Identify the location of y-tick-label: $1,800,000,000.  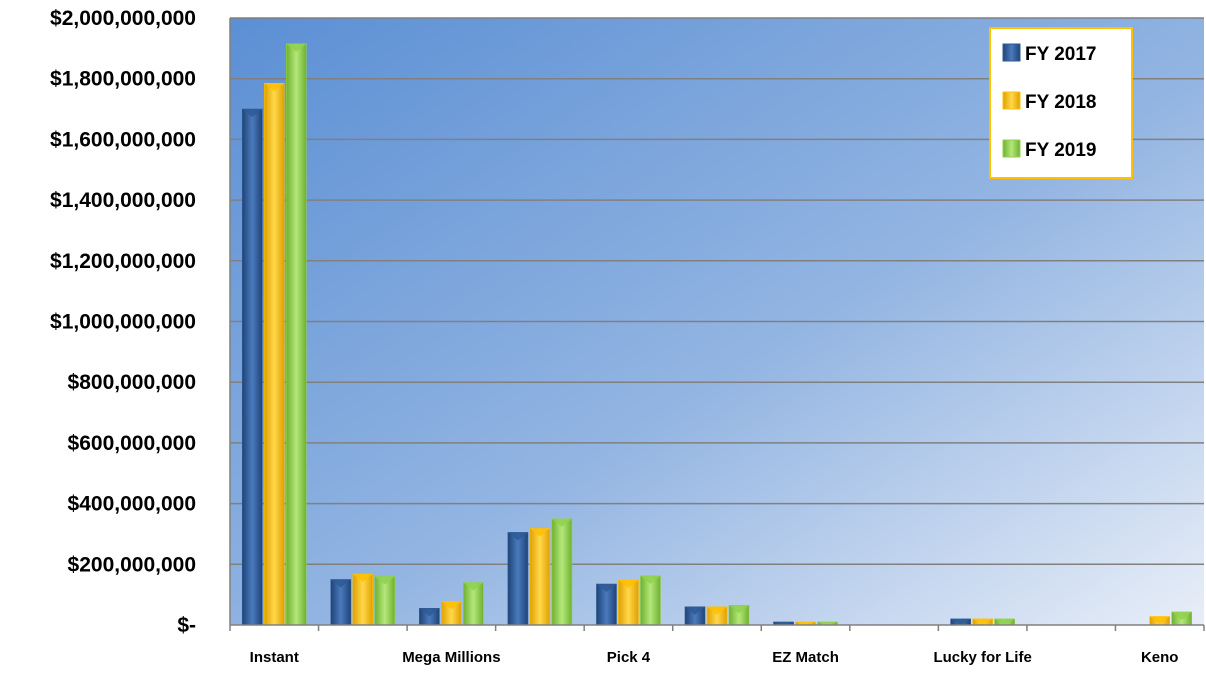
(123, 79).